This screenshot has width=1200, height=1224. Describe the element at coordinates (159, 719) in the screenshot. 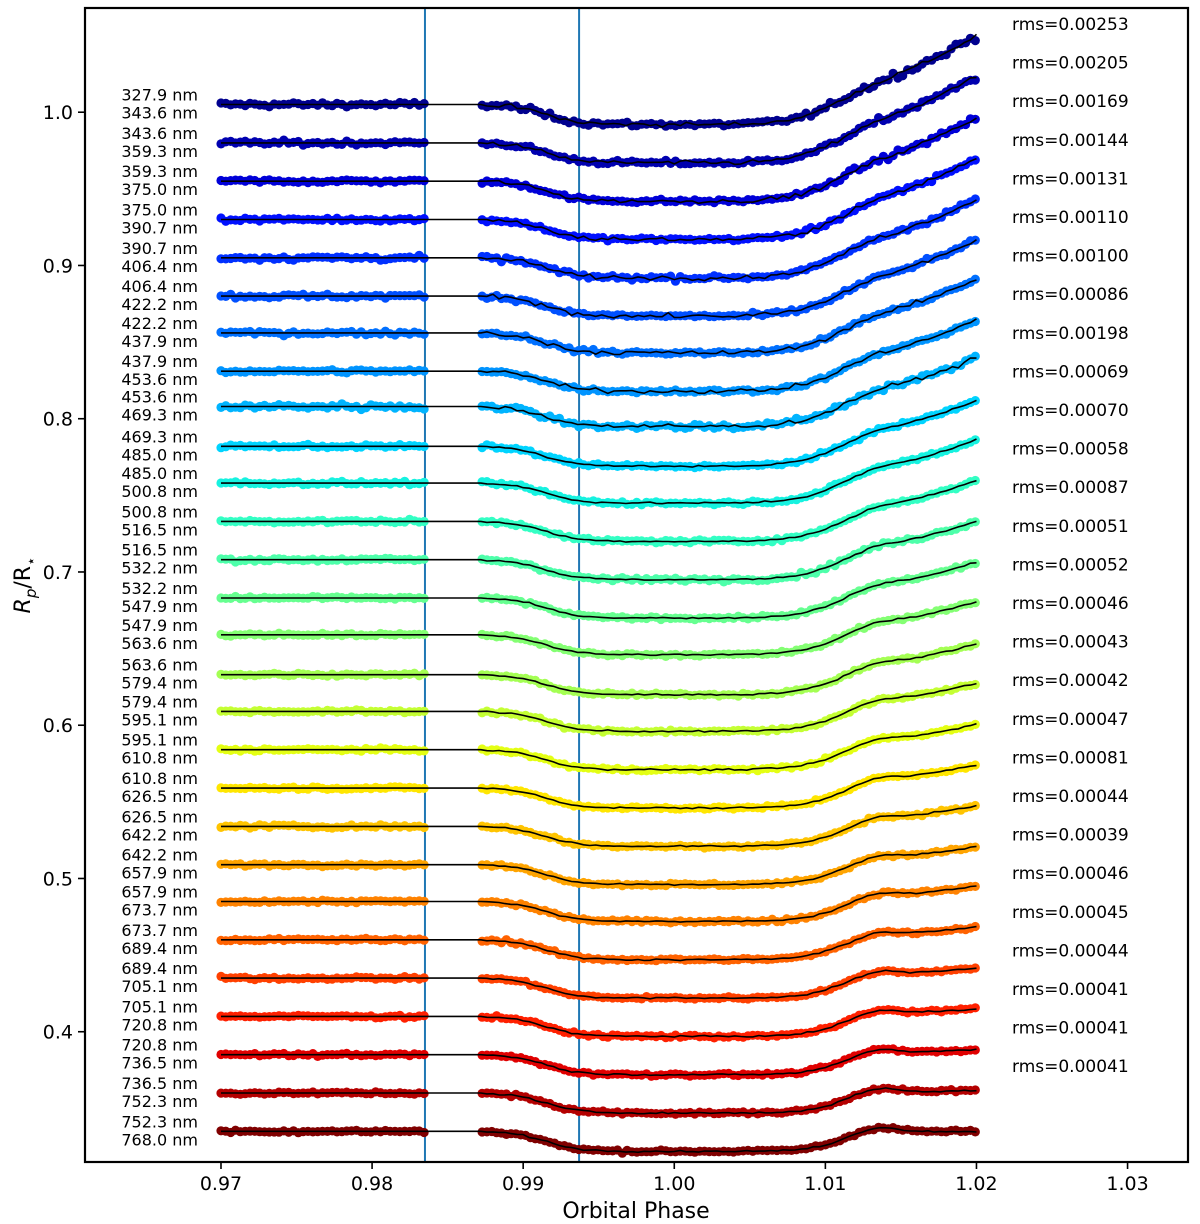

I see `band-label-bottom: 595.1 nm` at that location.